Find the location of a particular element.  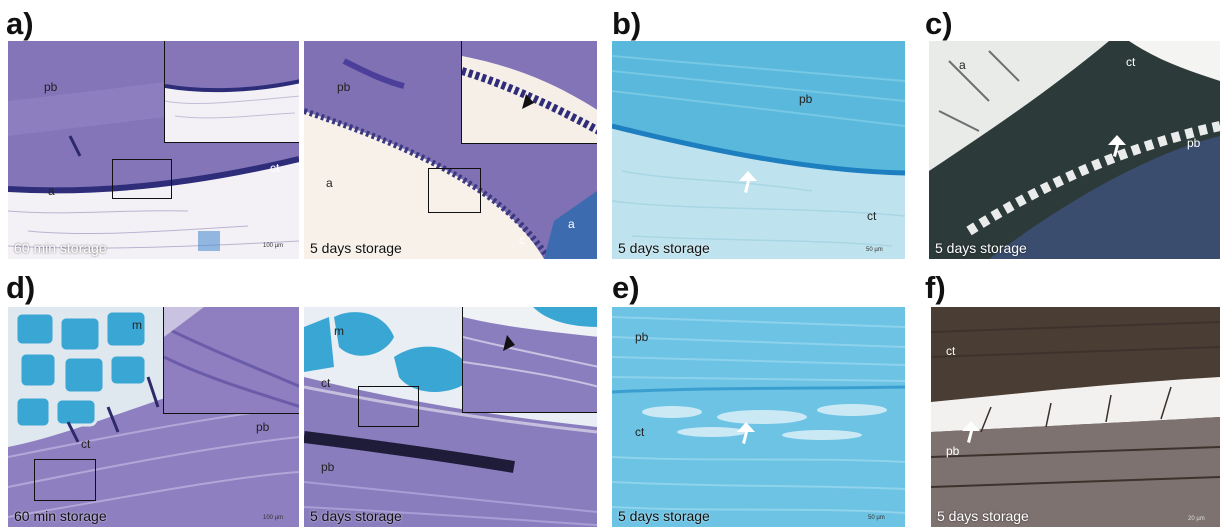

caption-c: 5 days storage is located at coordinates (981, 248).